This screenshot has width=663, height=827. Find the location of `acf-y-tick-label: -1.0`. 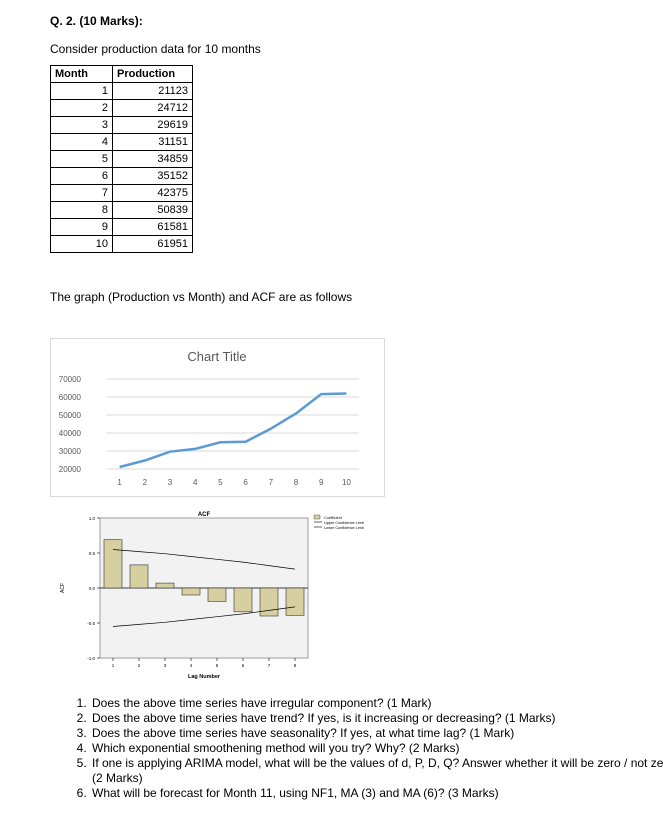

acf-y-tick-label: -1.0 is located at coordinates (91, 658).